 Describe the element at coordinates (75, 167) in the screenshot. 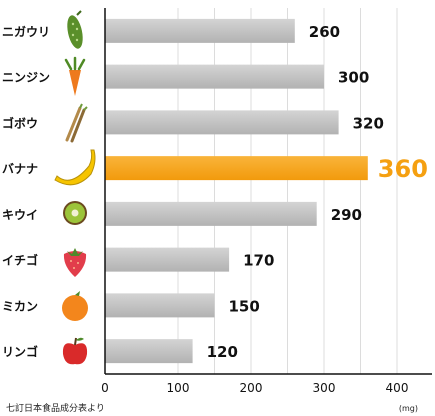

I see `banana-icon` at that location.